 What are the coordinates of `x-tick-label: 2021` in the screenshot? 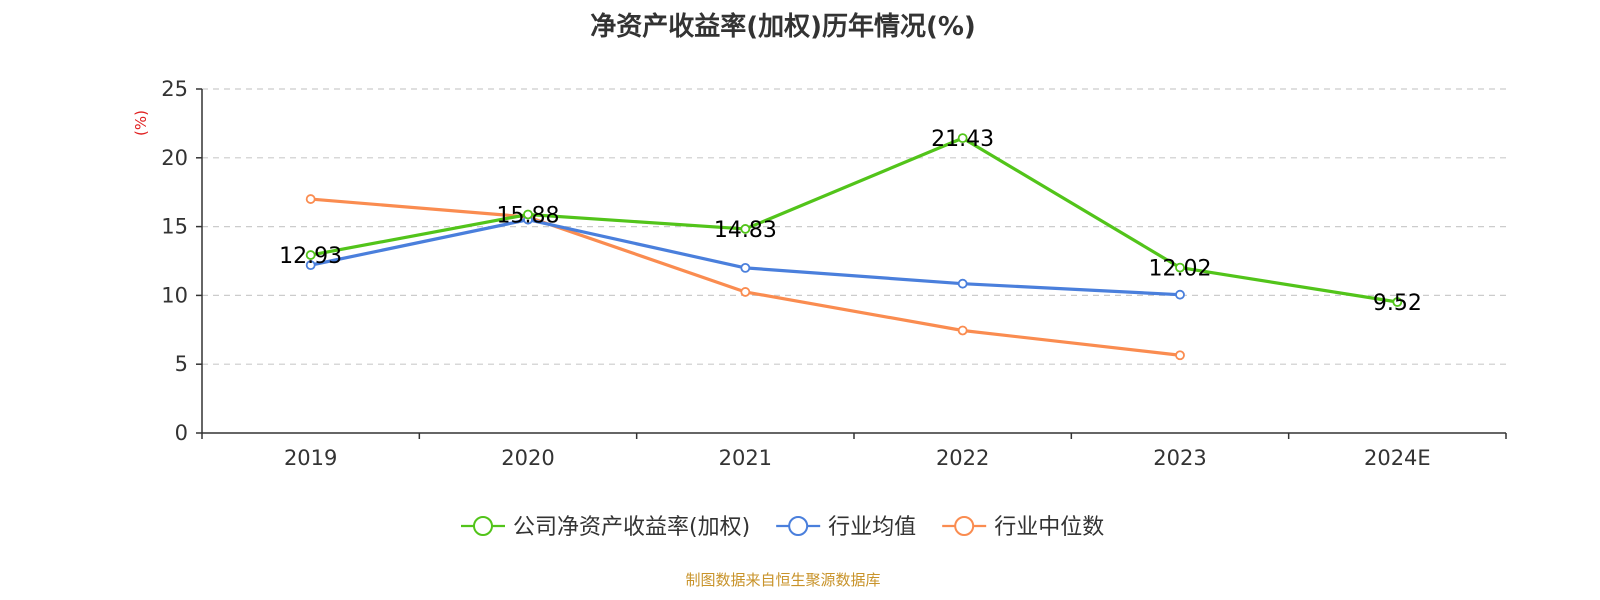 It's located at (745, 458).